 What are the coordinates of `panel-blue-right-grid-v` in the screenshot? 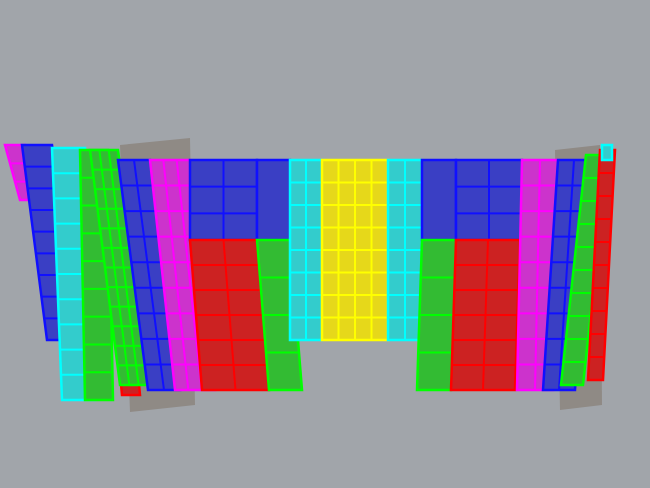 It's located at (566, 275).